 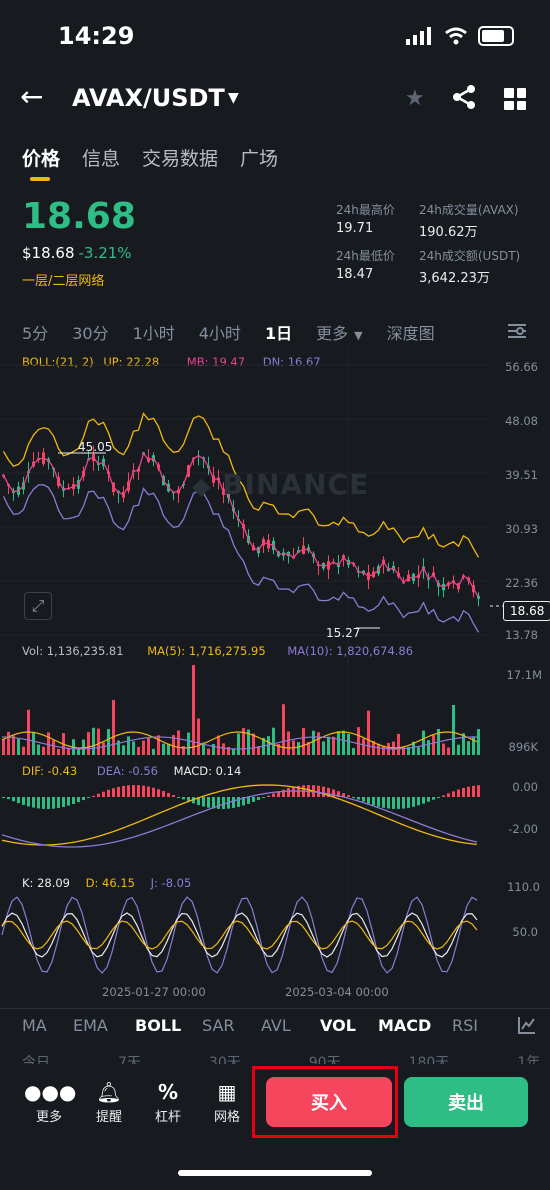 I want to click on tf-more-label: 更多, so click(x=332, y=333).